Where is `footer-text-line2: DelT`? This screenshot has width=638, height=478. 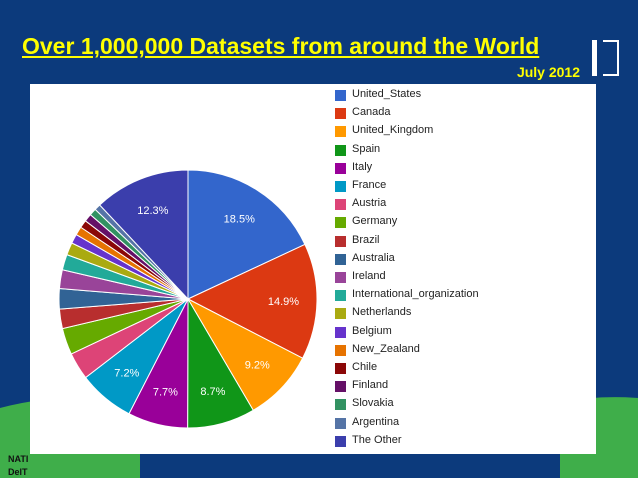
footer-text-line2: DelT is located at coordinates (18, 472).